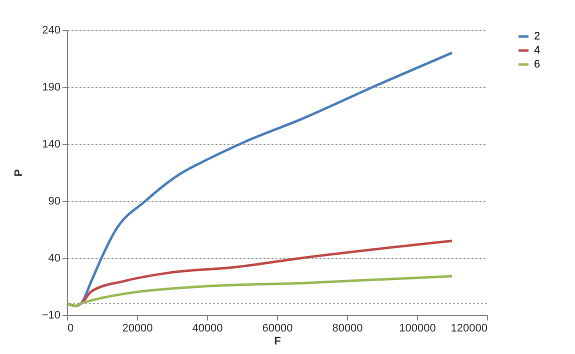 The width and height of the screenshot is (575, 354). What do you see at coordinates (537, 64) in the screenshot?
I see `legend-label: 6` at bounding box center [537, 64].